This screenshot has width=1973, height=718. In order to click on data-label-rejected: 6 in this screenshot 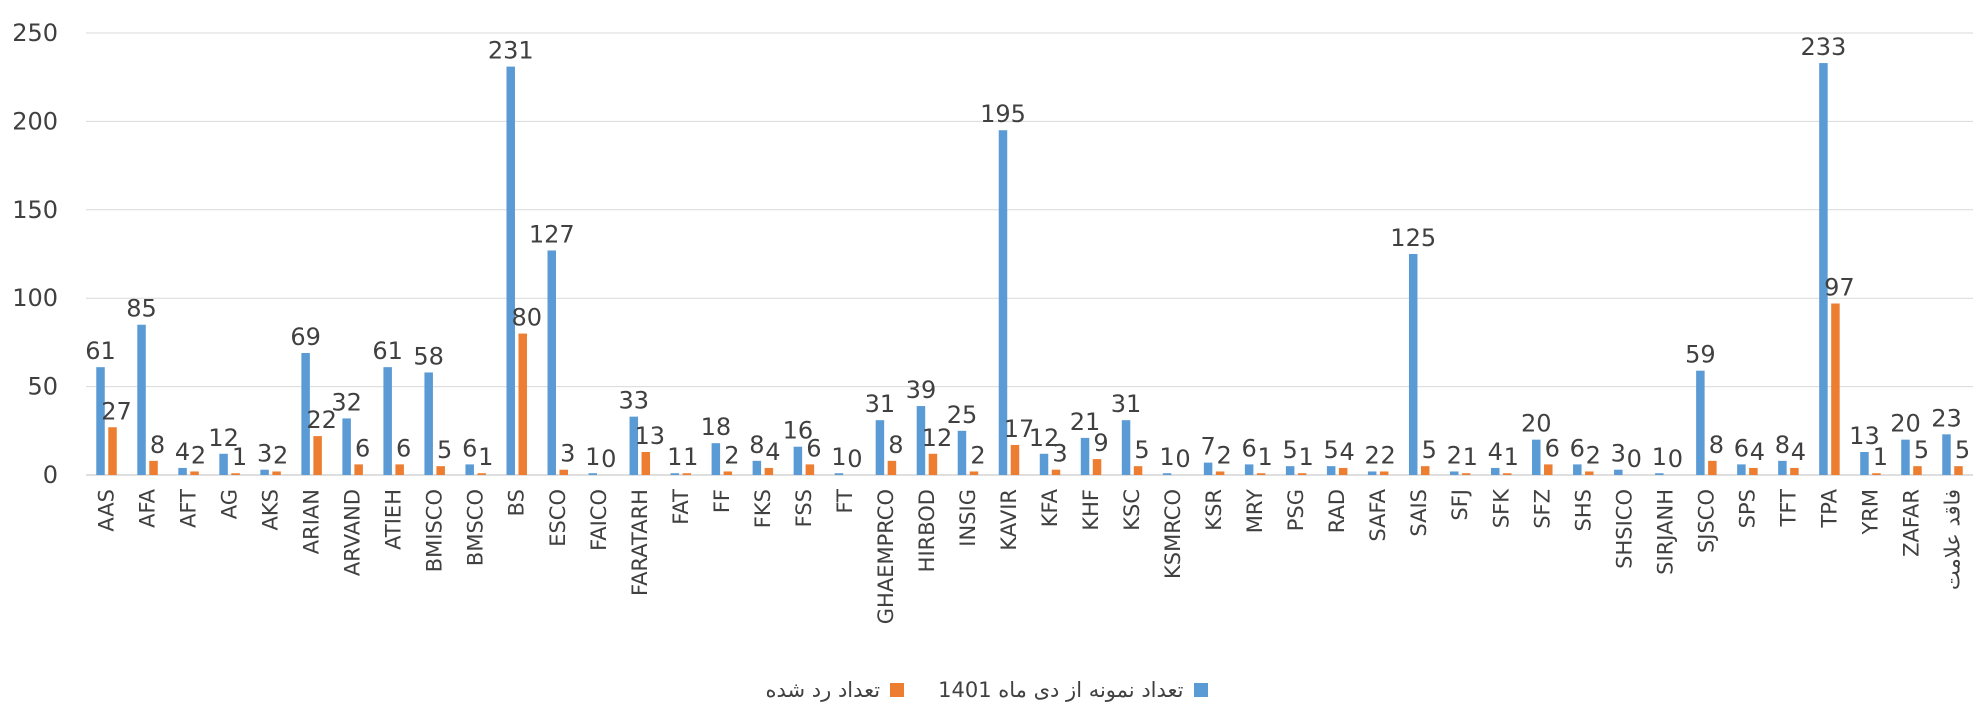, I will do `click(403, 448)`.